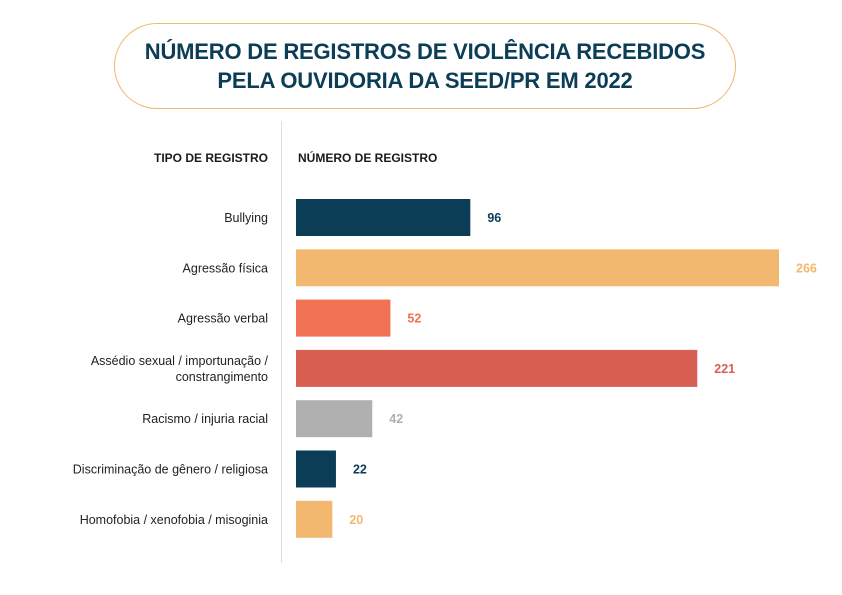 This screenshot has height=595, width=842. I want to click on category-label-3-line-1: constrangimento, so click(222, 377).